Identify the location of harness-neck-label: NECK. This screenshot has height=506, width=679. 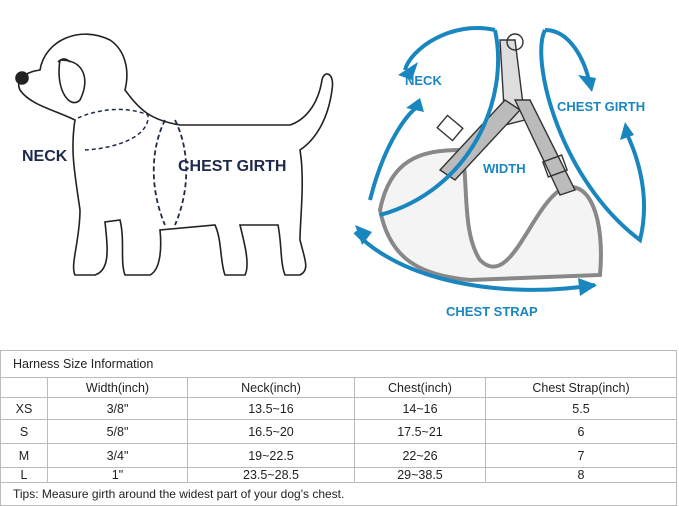
(423, 80).